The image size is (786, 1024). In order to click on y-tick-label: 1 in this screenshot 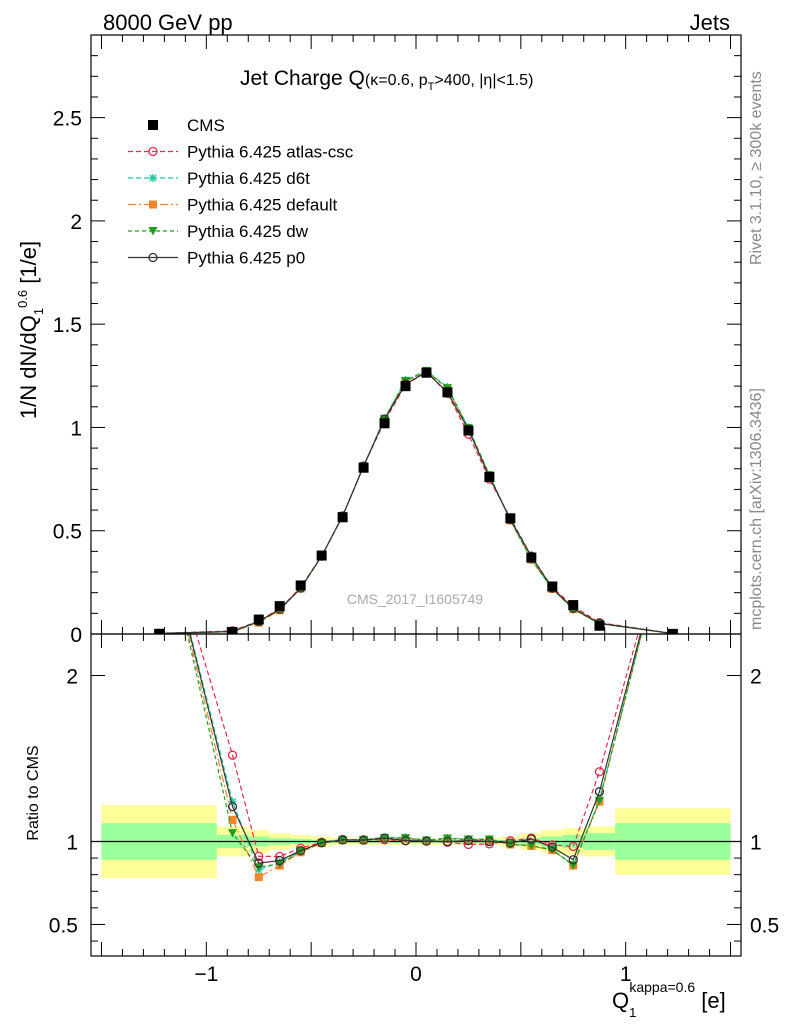, I will do `click(76, 428)`.